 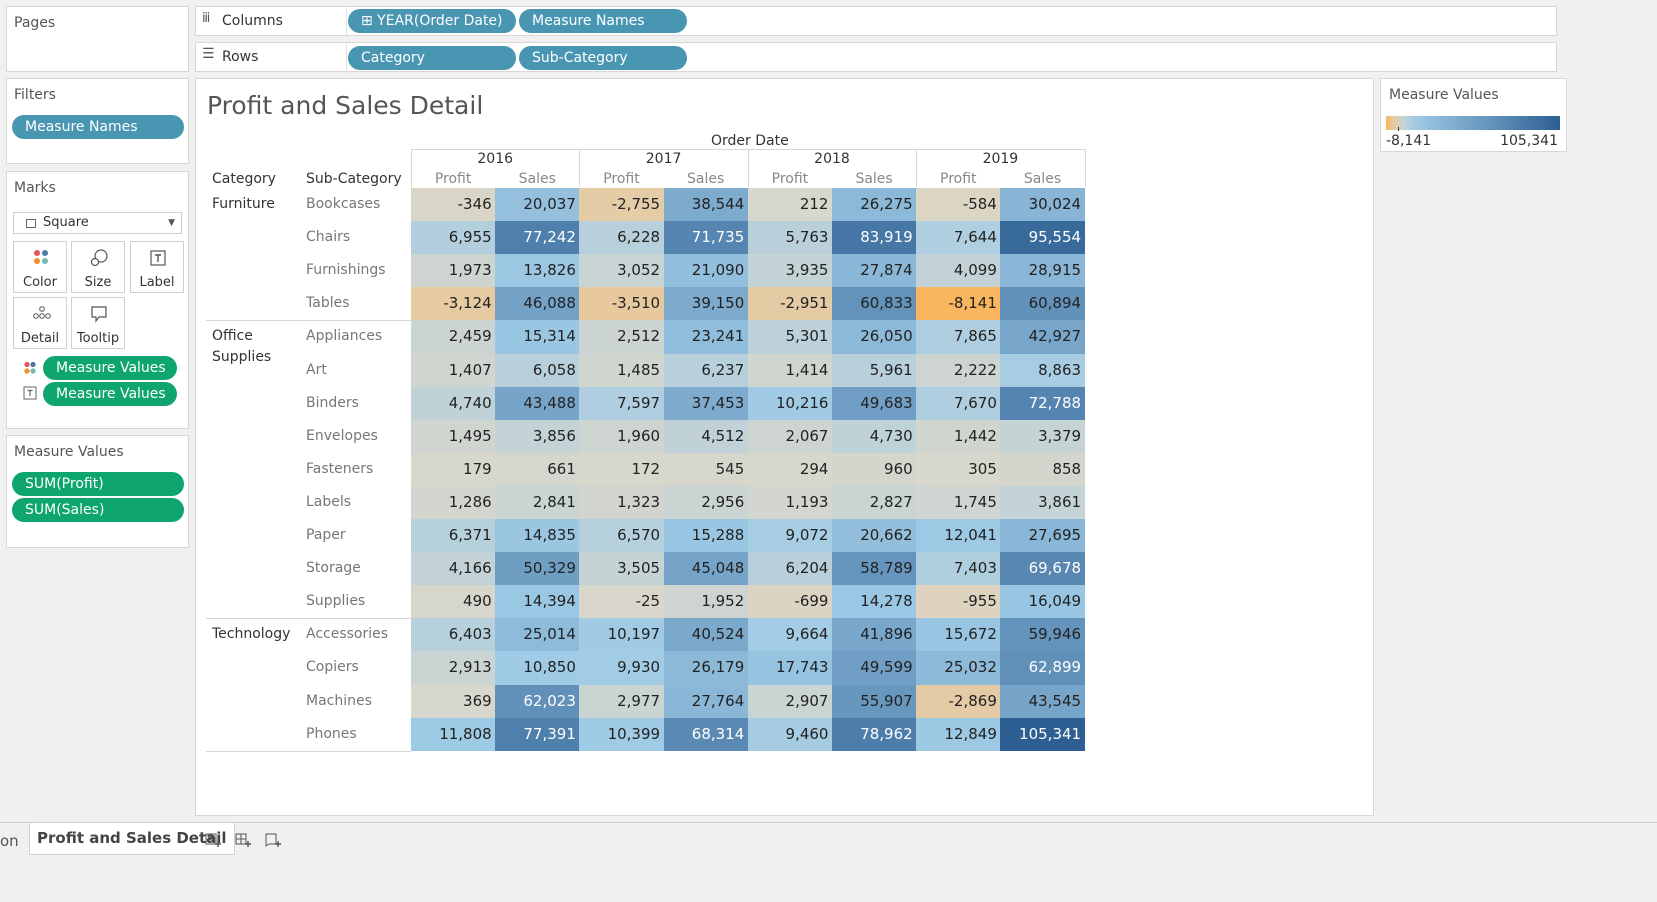 What do you see at coordinates (790, 569) in the screenshot?
I see `table-cell: 6,204` at bounding box center [790, 569].